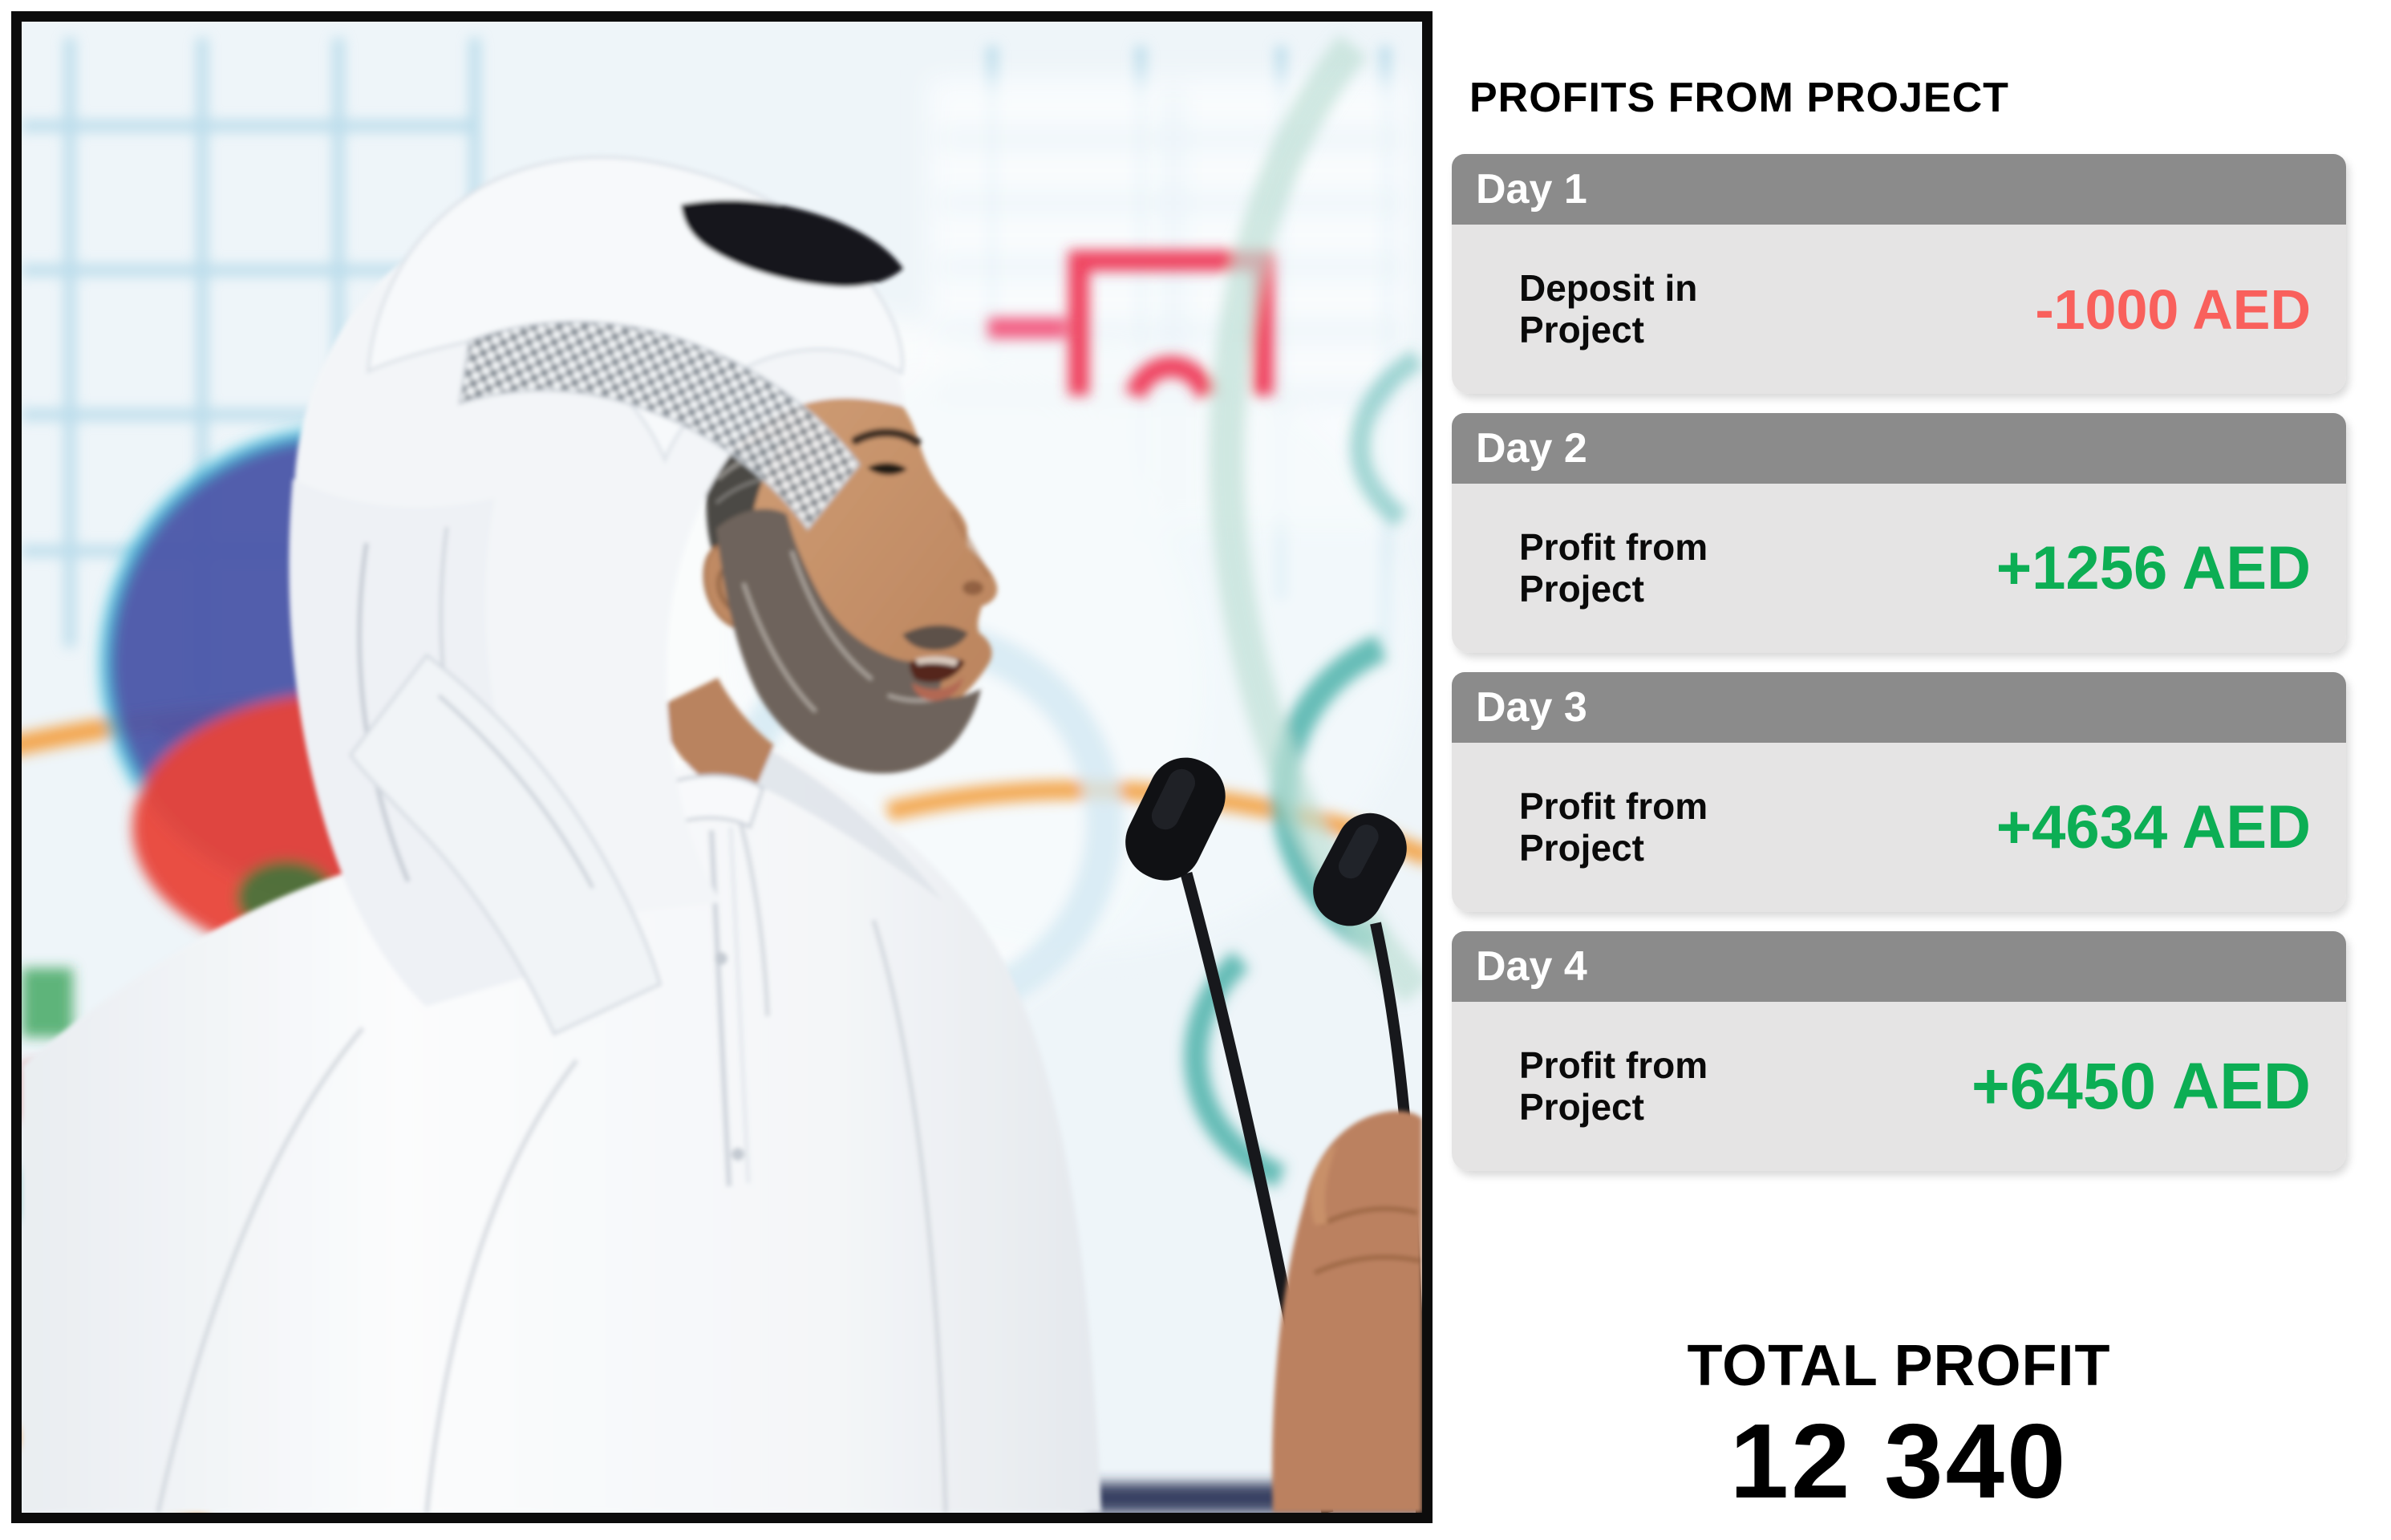  What do you see at coordinates (1899, 309) in the screenshot?
I see `day-1-body: Deposit in Project -1000 AED` at bounding box center [1899, 309].